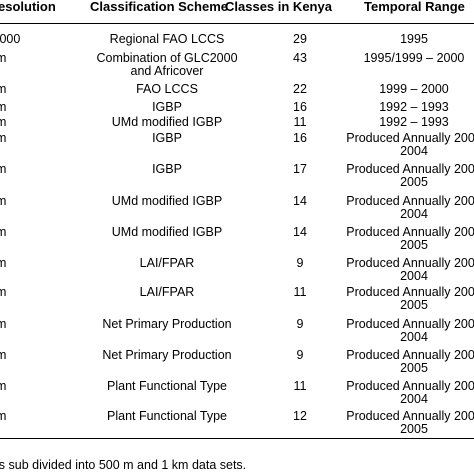 The image size is (474, 474). I want to click on scheme-cell: Regional FAO LCCS, so click(167, 39).